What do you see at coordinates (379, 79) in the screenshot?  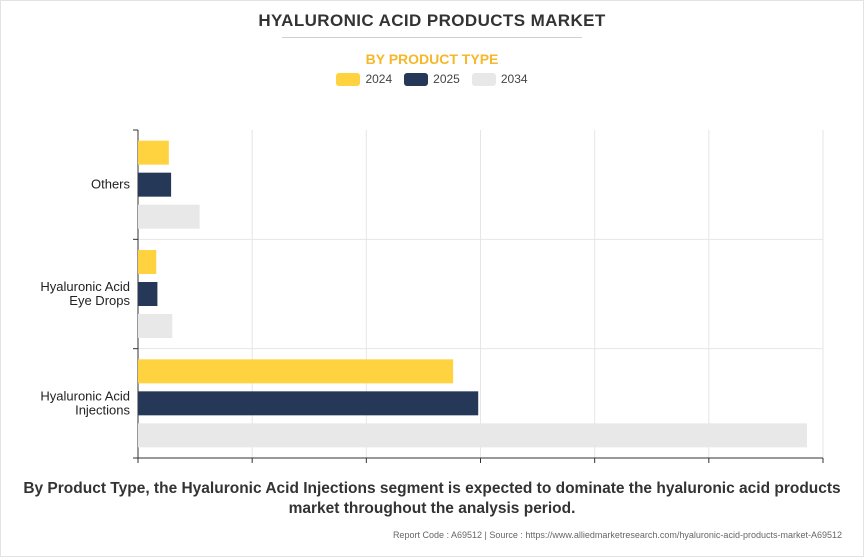 I see `legend-label-2024: 2024` at bounding box center [379, 79].